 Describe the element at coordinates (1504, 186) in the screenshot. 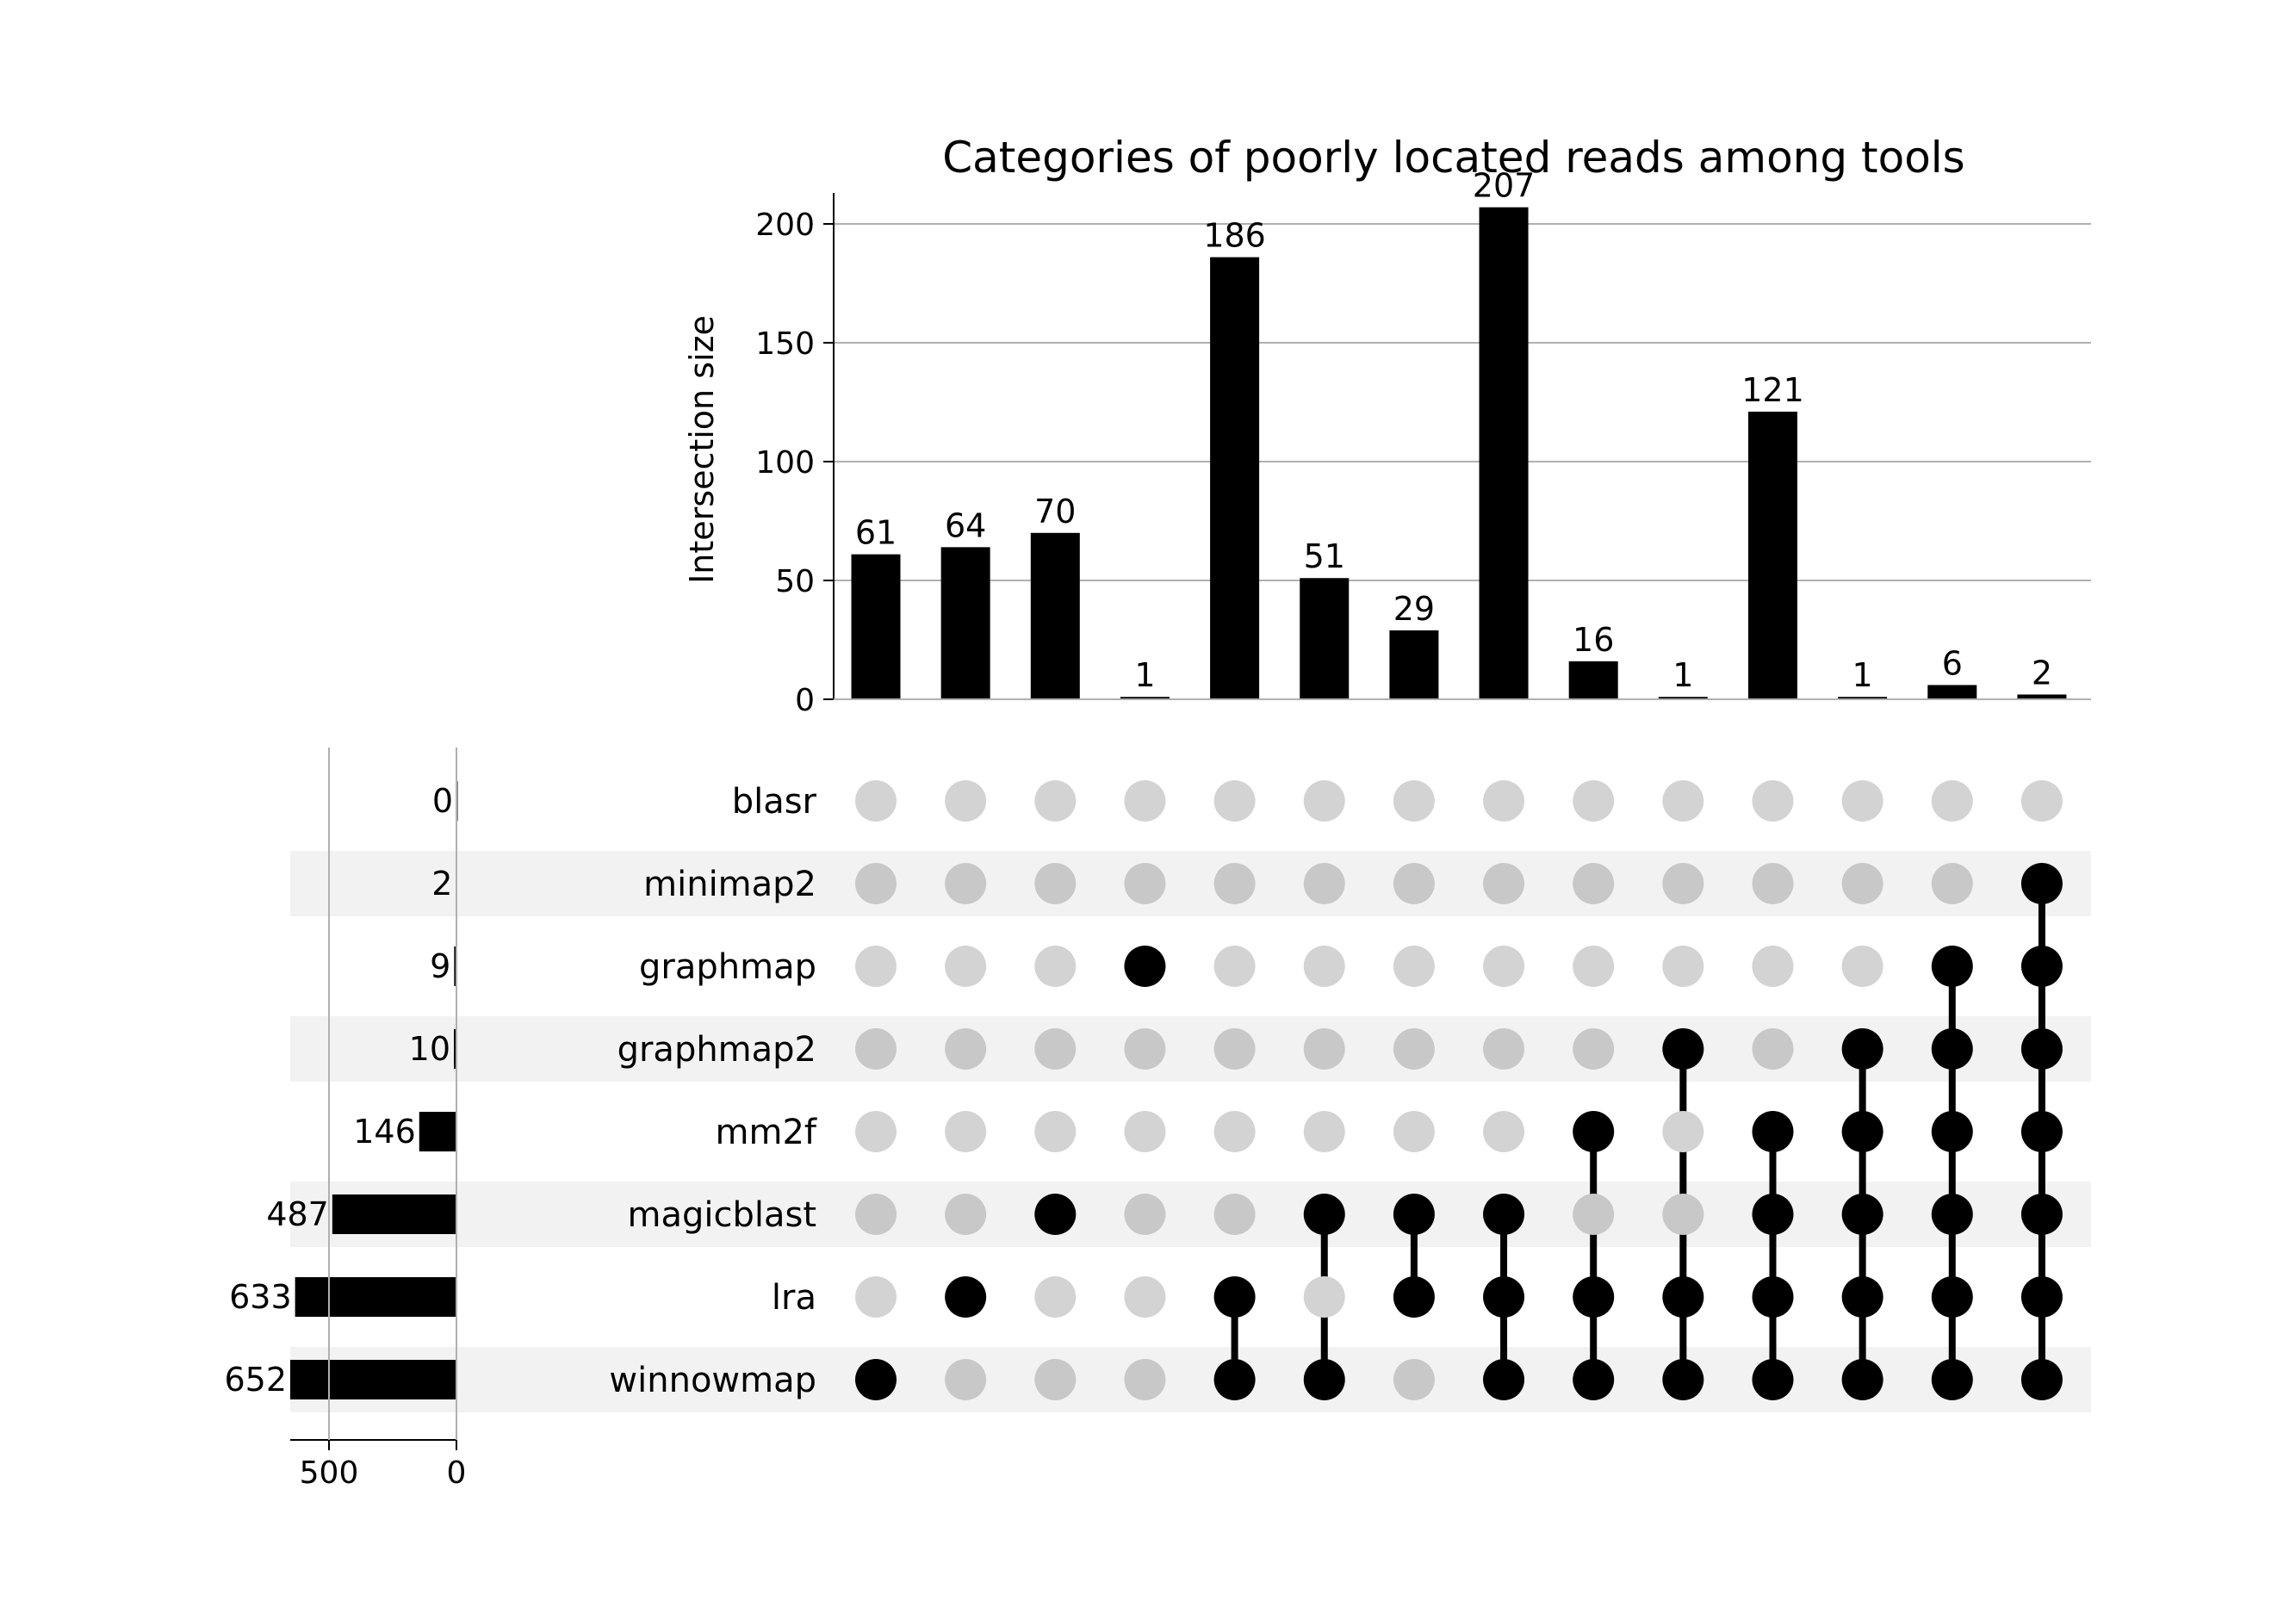

I see `bar-value-label: 207` at that location.